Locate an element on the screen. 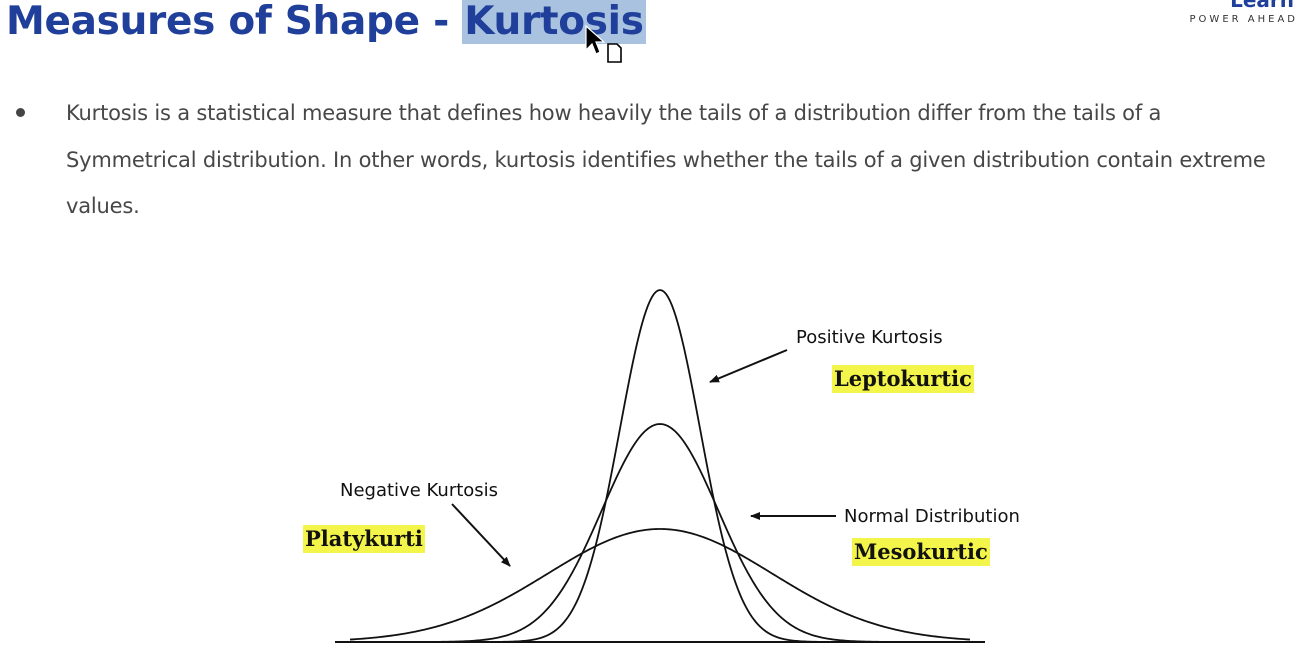 Image resolution: width=1298 pixels, height=665 pixels. normal-distribution-label: Normal Distribution is located at coordinates (932, 516).